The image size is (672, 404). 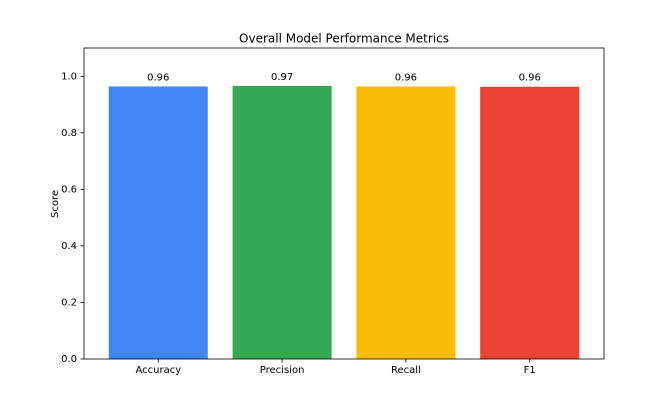 What do you see at coordinates (530, 370) in the screenshot?
I see `x-tick-label: F1` at bounding box center [530, 370].